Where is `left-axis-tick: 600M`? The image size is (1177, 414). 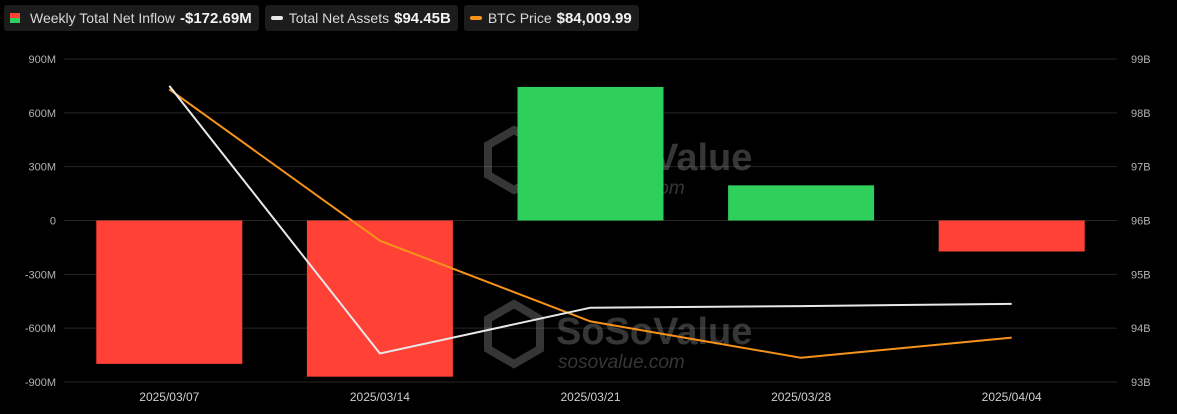
left-axis-tick: 600M is located at coordinates (42, 114).